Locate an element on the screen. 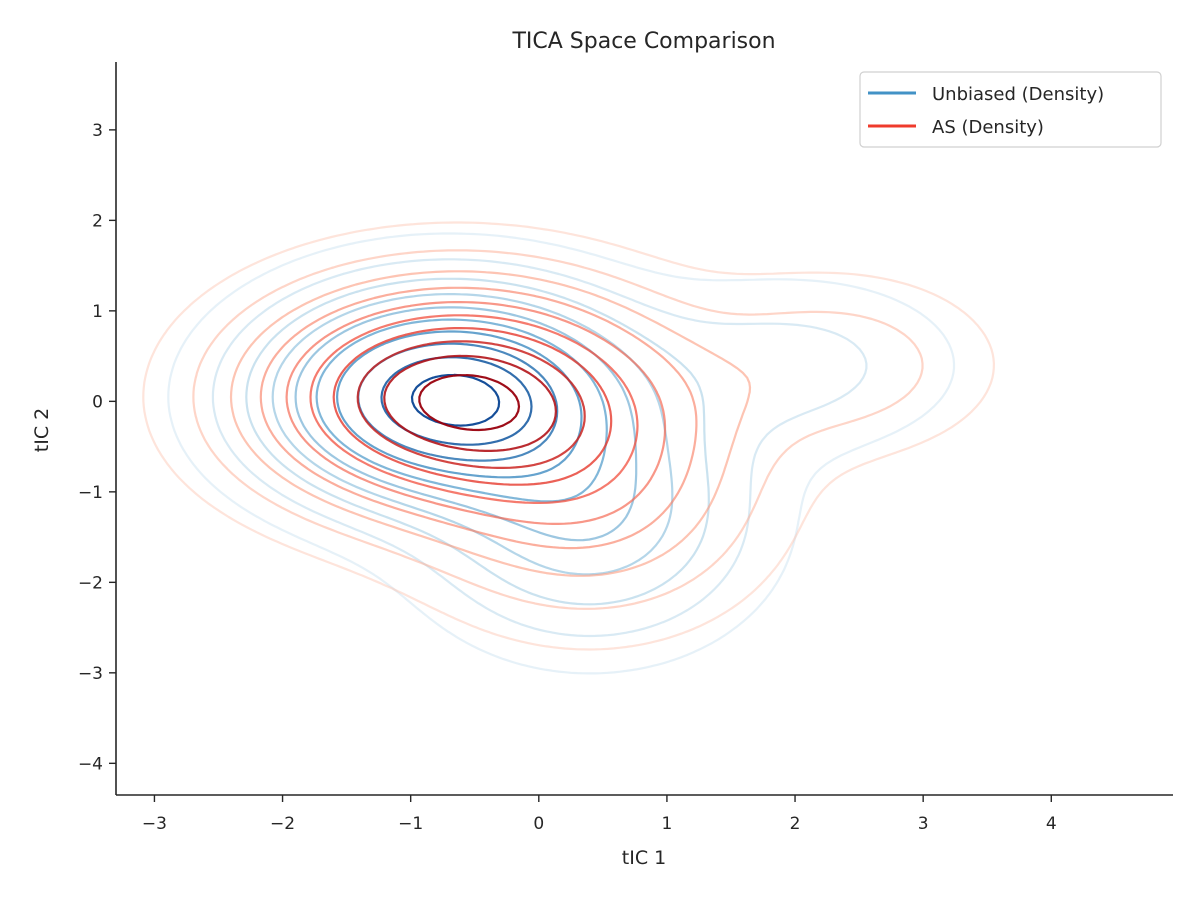 This screenshot has height=901, width=1200. y-ticks: −4 −3 −2 −1 0 1 2 3 is located at coordinates (97, 447).